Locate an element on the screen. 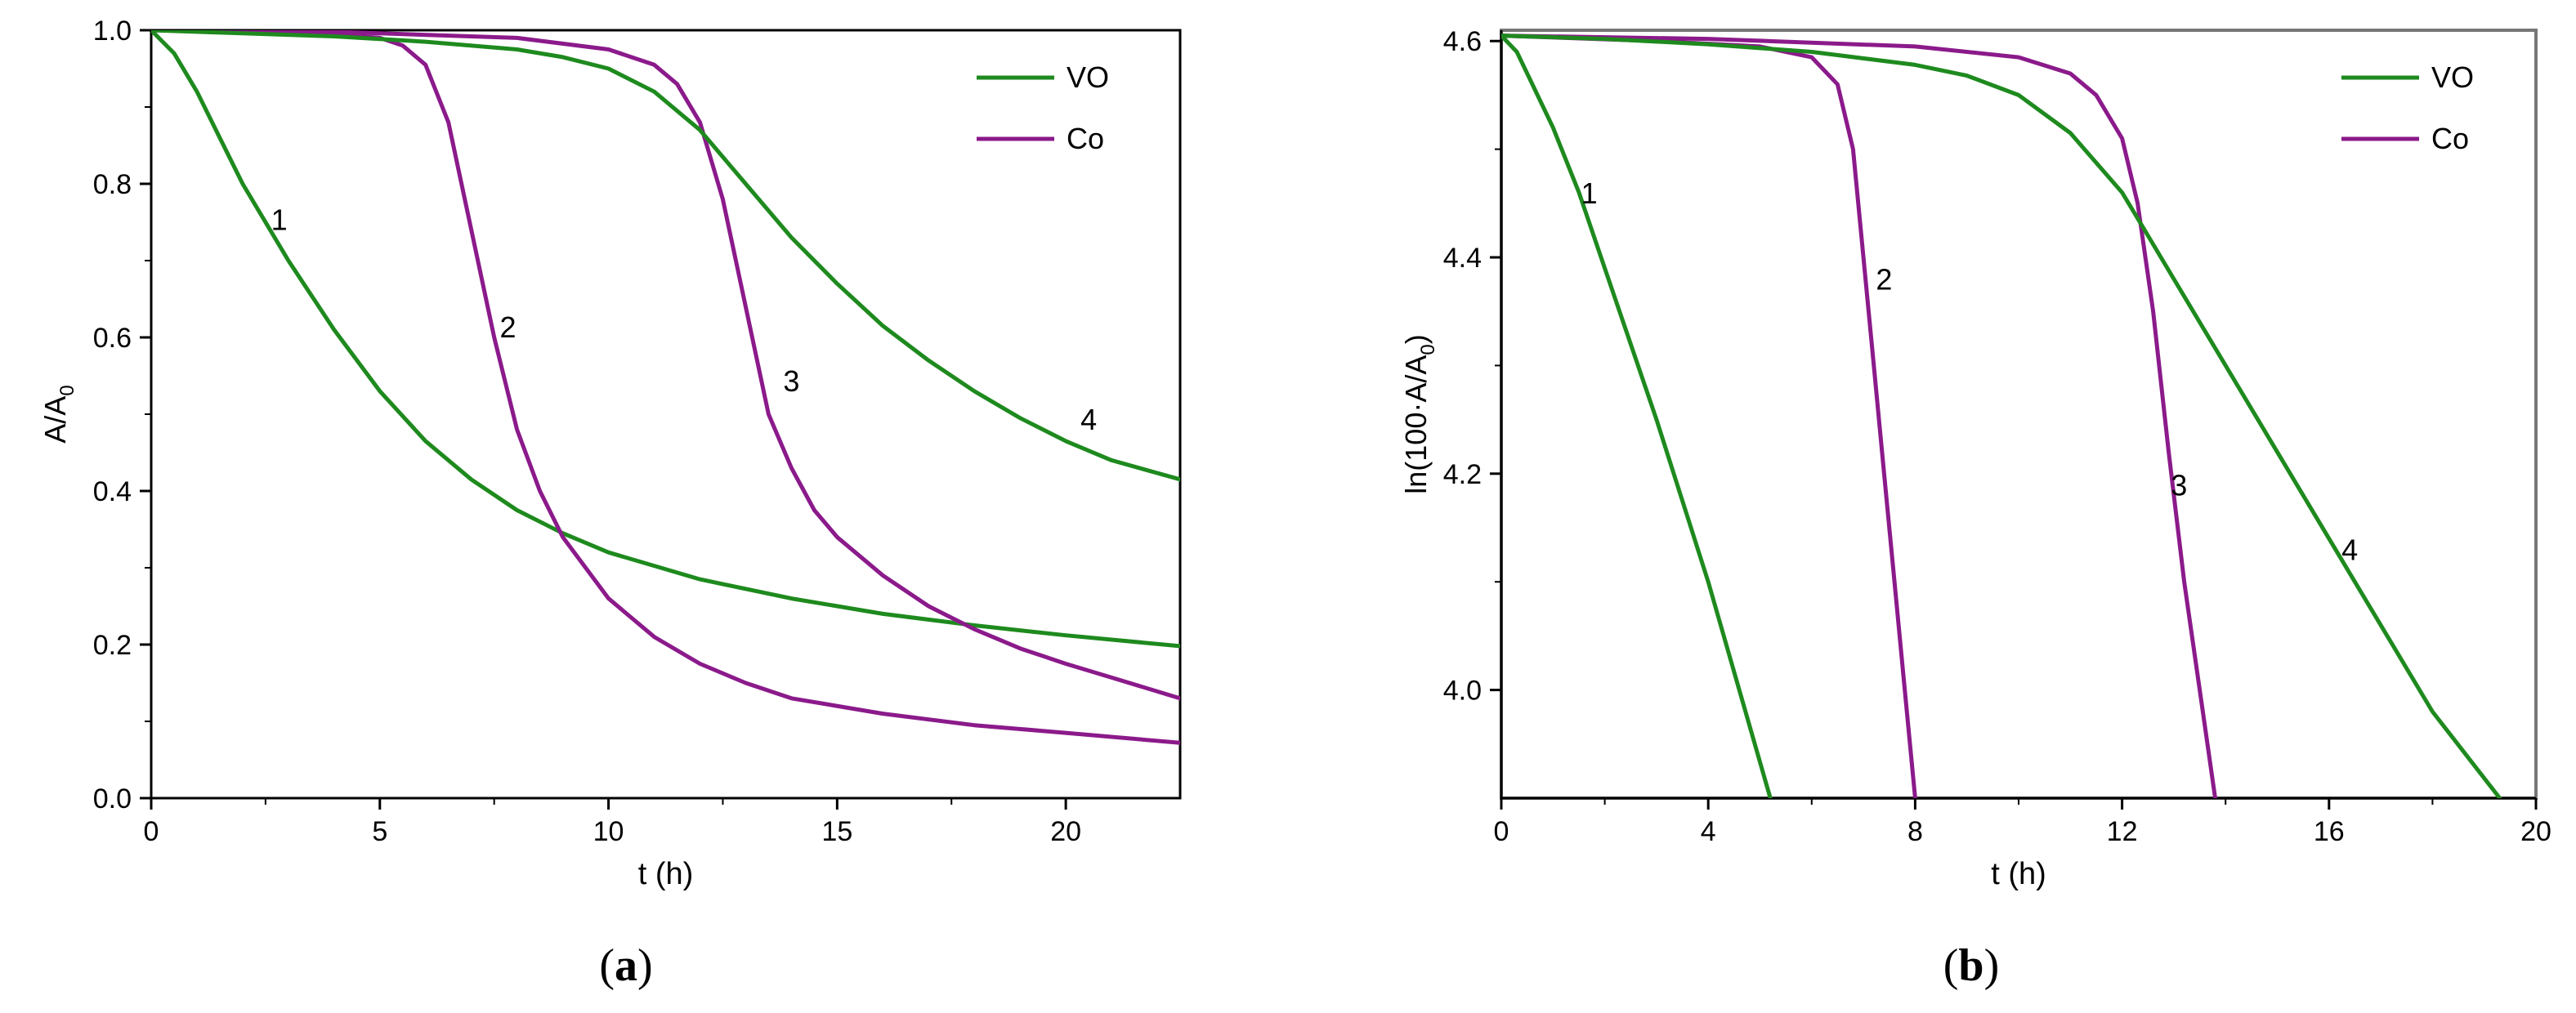  y-tick-label: 0.4 is located at coordinates (112, 492).